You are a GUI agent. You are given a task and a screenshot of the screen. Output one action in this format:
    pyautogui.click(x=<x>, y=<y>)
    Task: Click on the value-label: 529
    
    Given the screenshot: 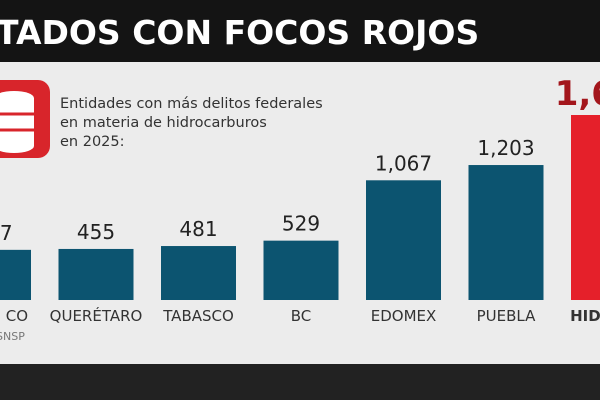 What is the action you would take?
    pyautogui.click(x=301, y=224)
    